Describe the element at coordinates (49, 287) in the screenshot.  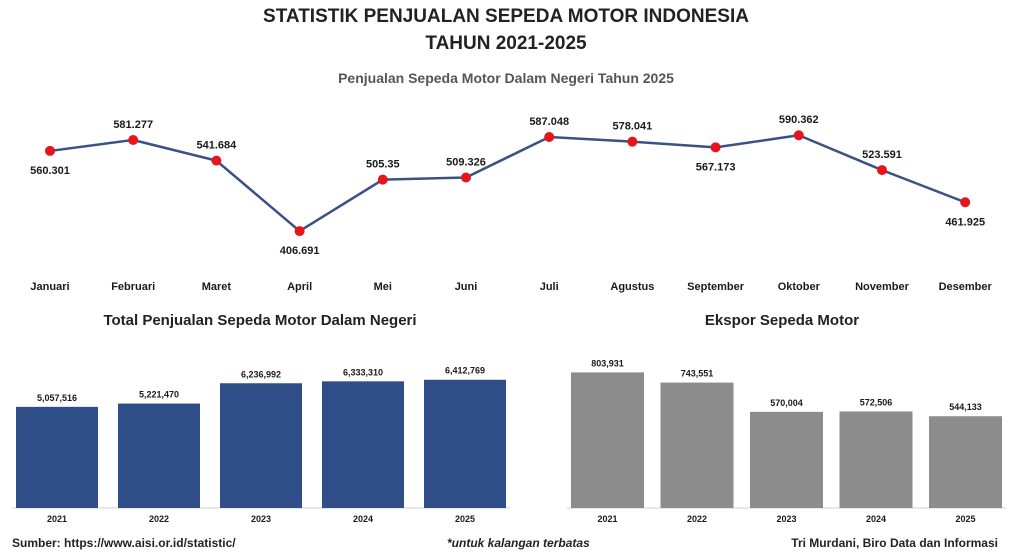
I see `month-label-januari: Januari` at that location.